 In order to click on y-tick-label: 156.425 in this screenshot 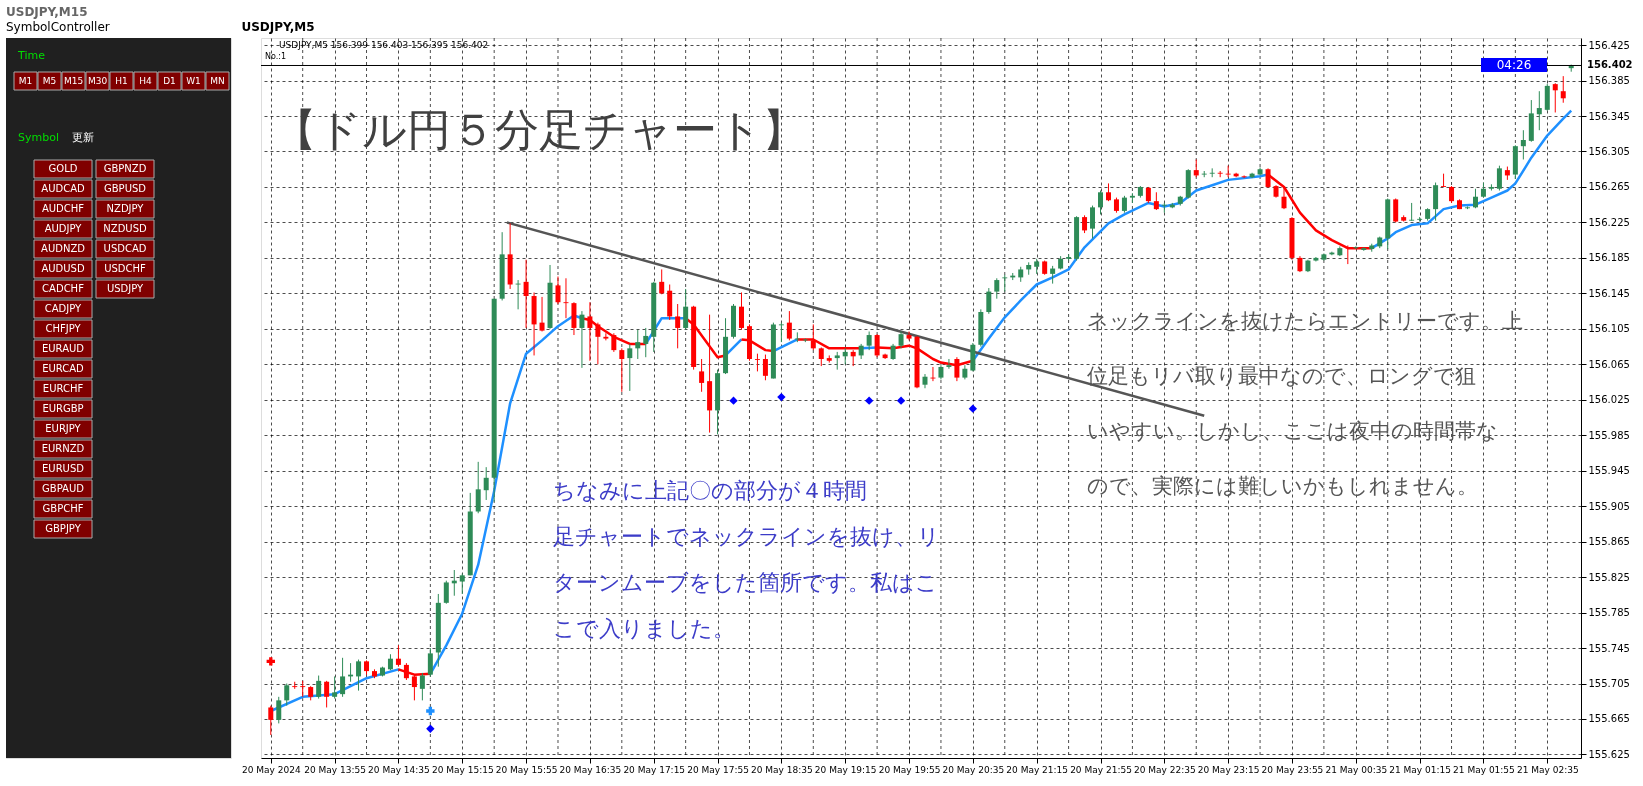, I will do `click(1609, 45)`.